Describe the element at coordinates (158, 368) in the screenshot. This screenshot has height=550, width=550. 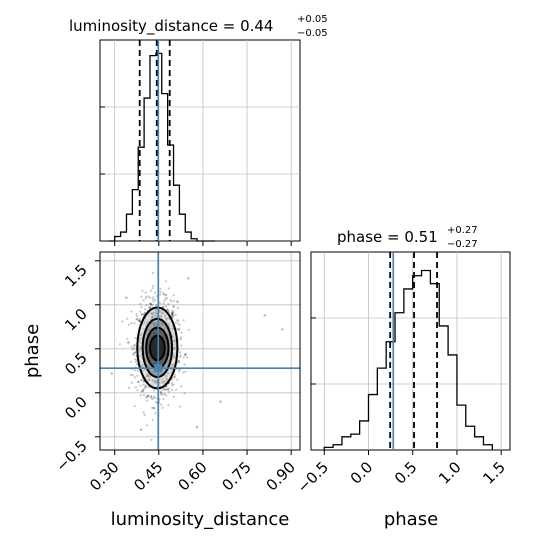
I see `truth-marker` at that location.